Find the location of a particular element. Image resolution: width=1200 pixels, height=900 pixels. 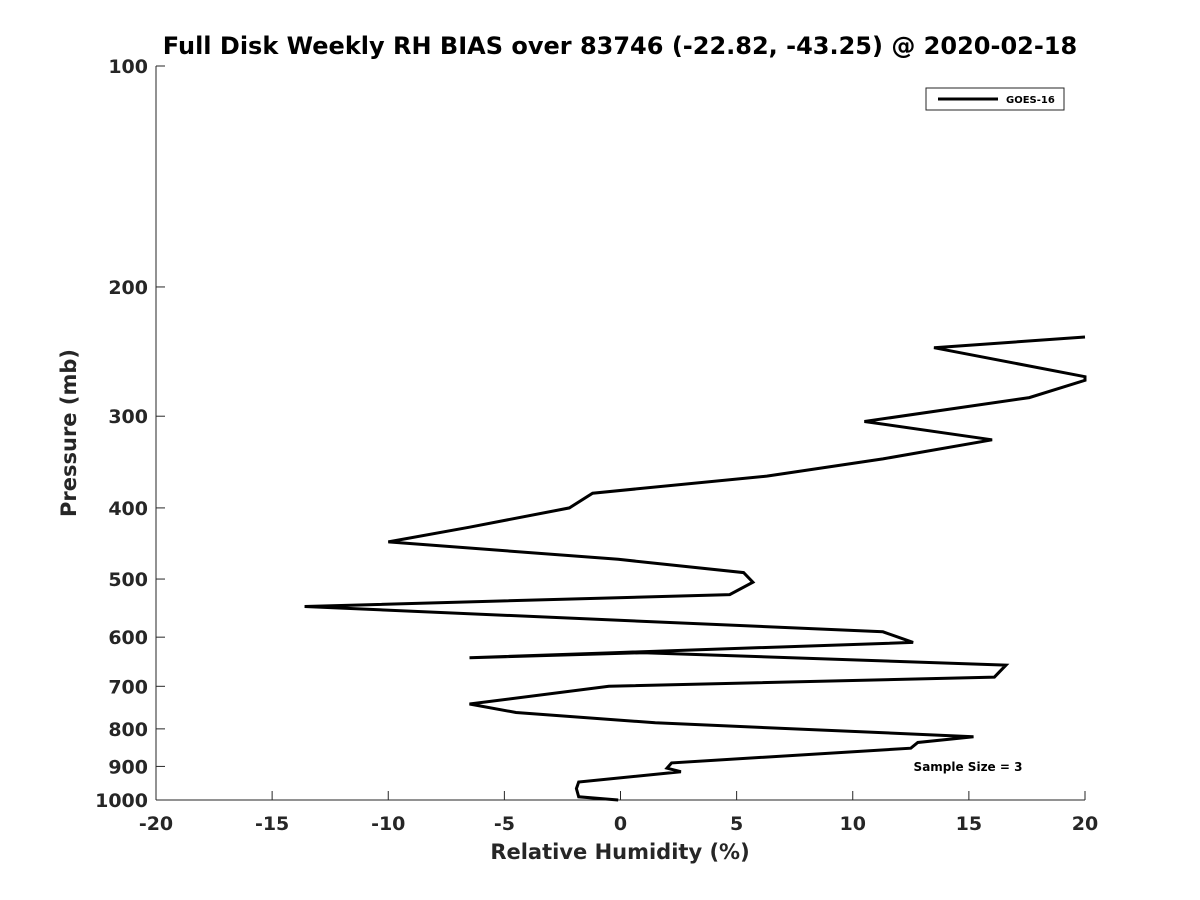

y-tick-label: 100 is located at coordinates (128, 67).